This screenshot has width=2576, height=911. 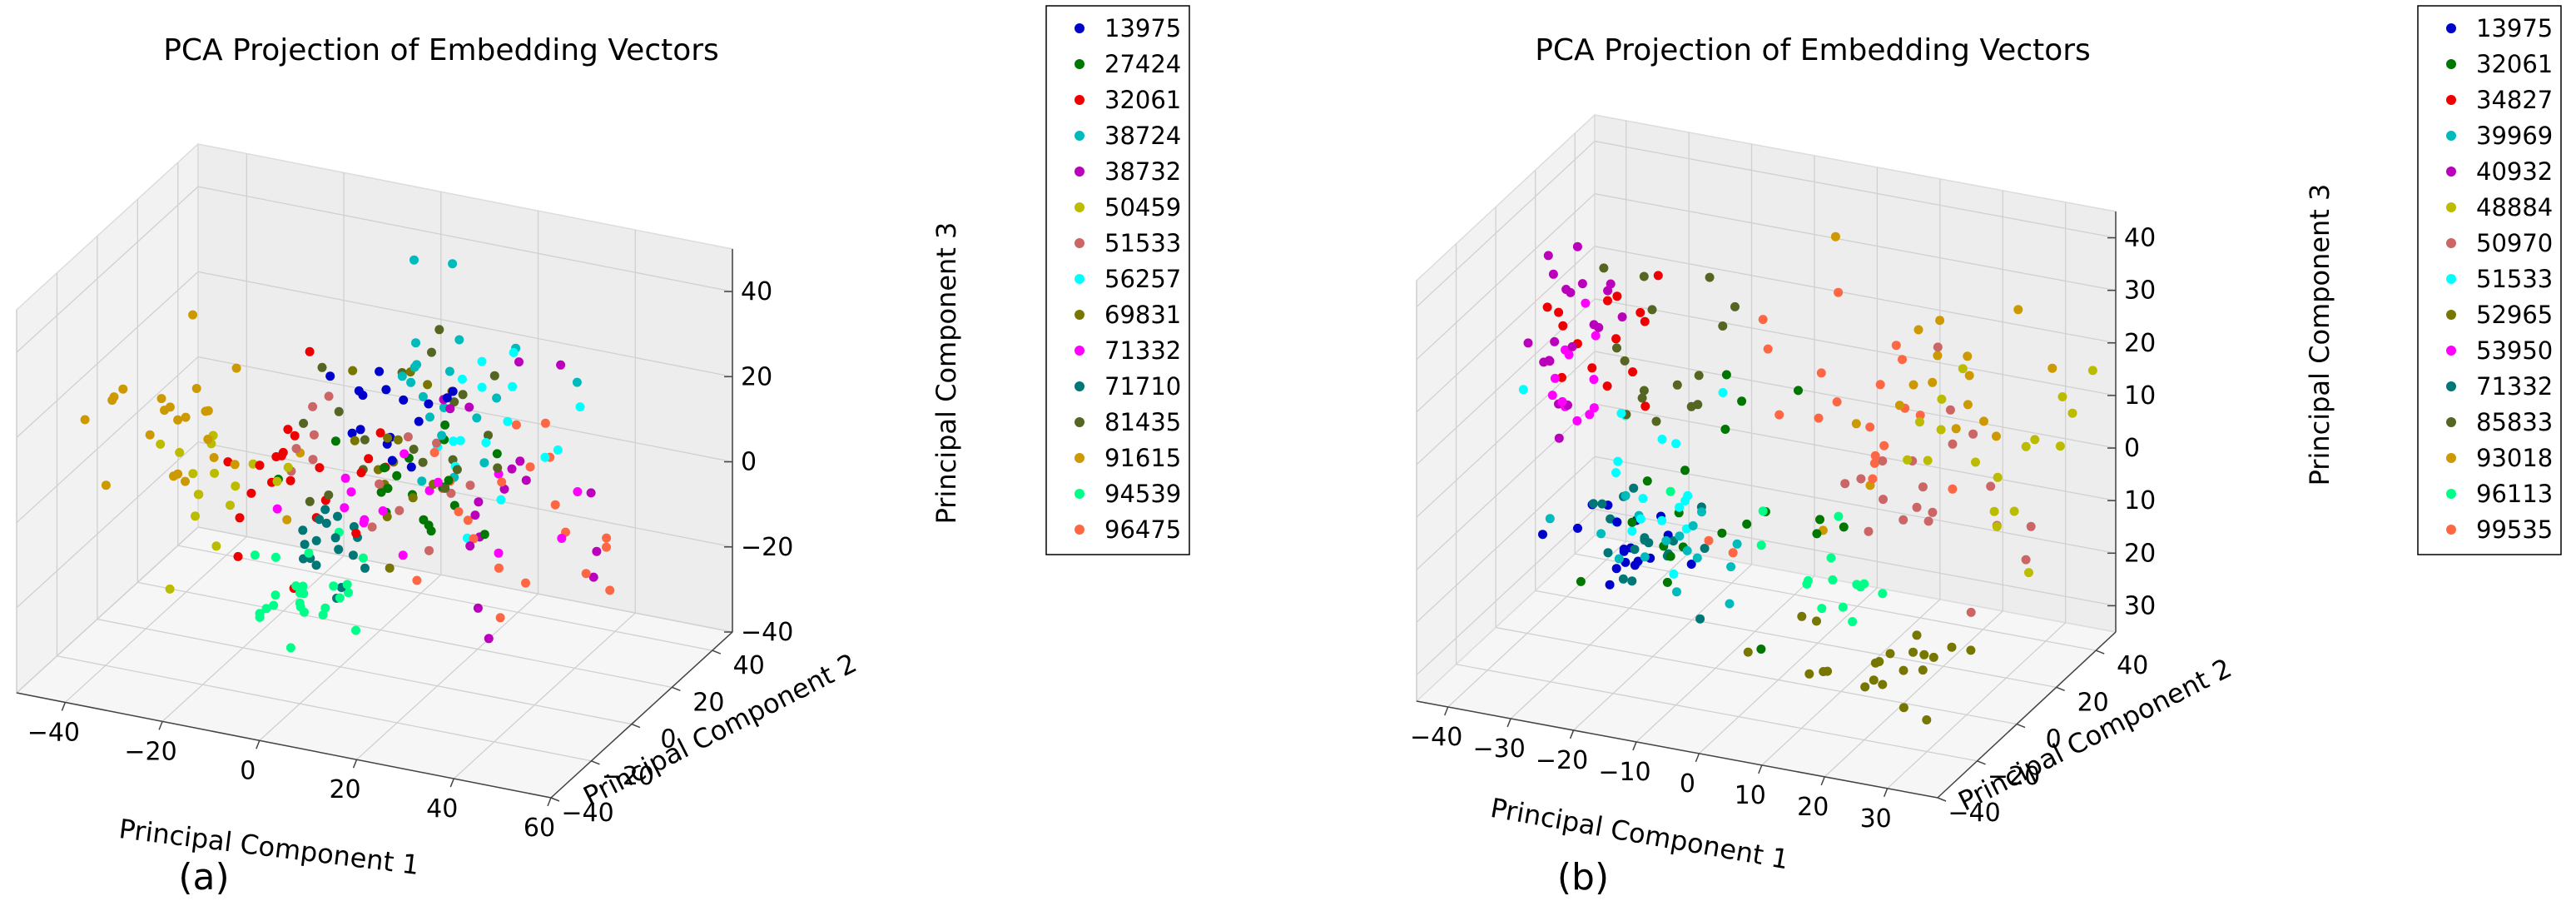 What do you see at coordinates (2514, 207) in the screenshot?
I see `legend-label: 48884` at bounding box center [2514, 207].